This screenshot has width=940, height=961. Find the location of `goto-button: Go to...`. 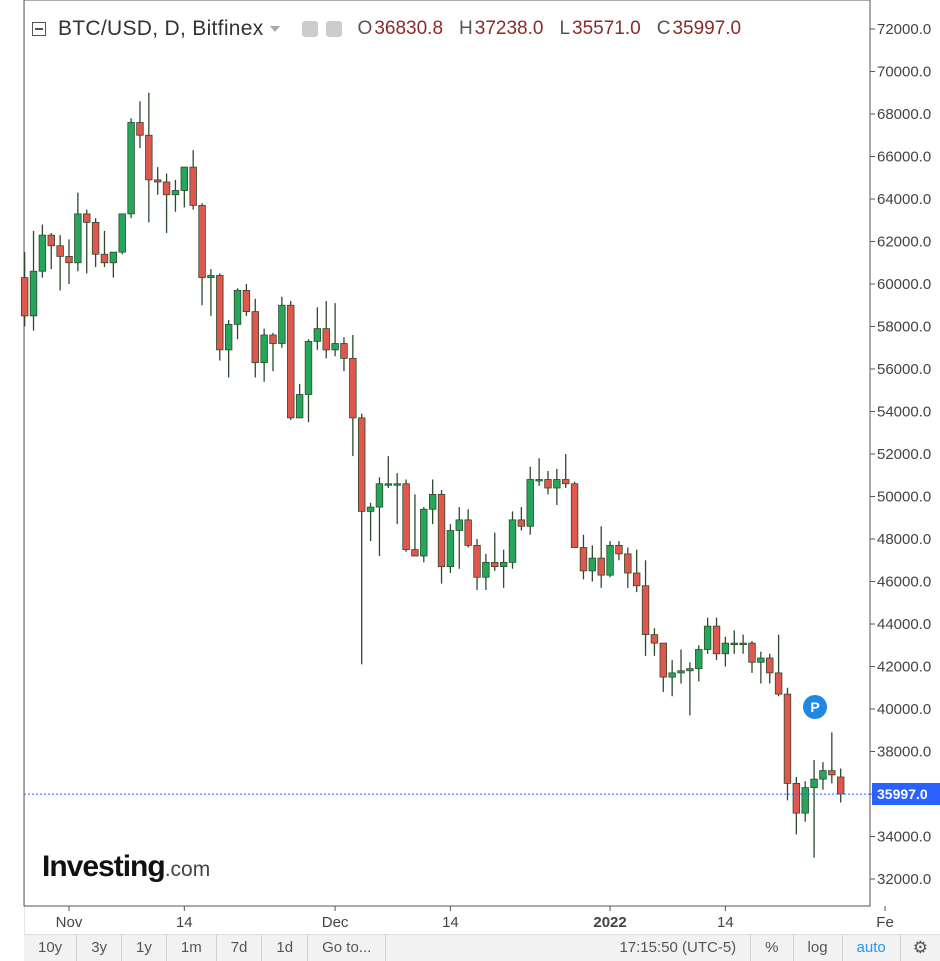

goto-button: Go to... is located at coordinates (347, 948).